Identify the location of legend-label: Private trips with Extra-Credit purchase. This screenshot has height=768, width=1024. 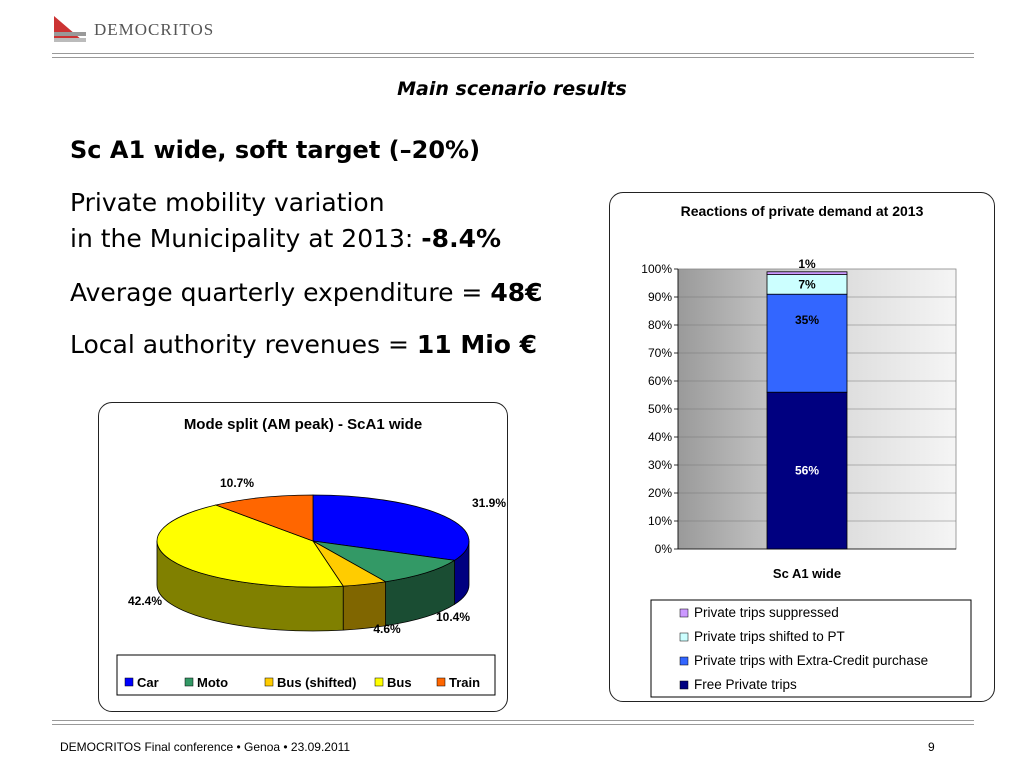
(811, 660).